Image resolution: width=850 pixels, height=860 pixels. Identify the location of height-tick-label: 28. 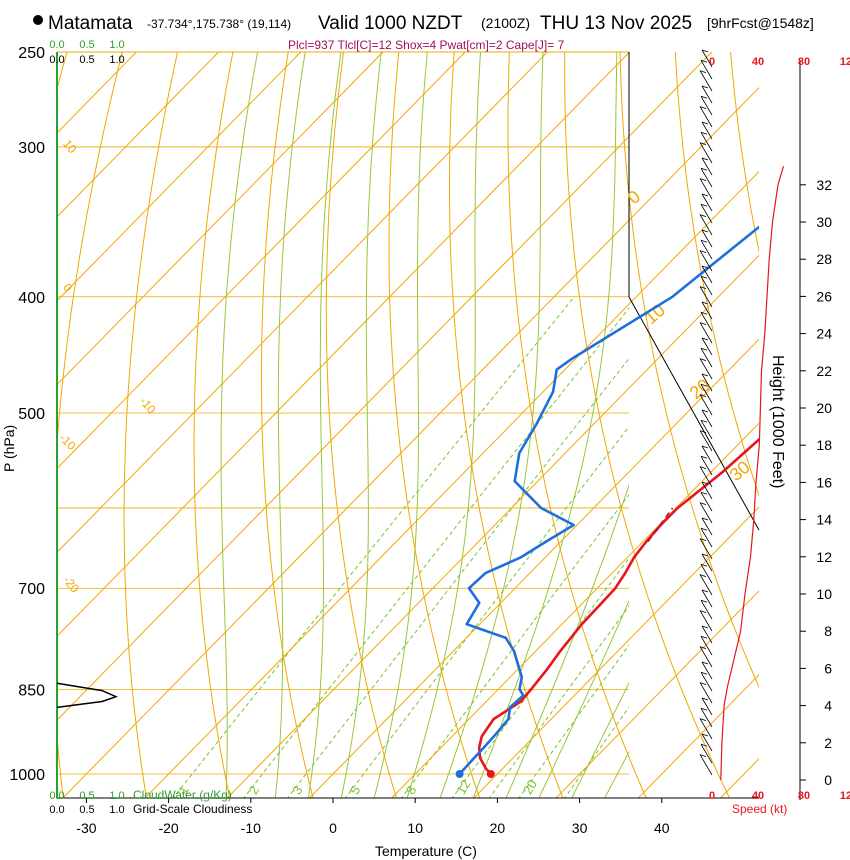
(824, 259).